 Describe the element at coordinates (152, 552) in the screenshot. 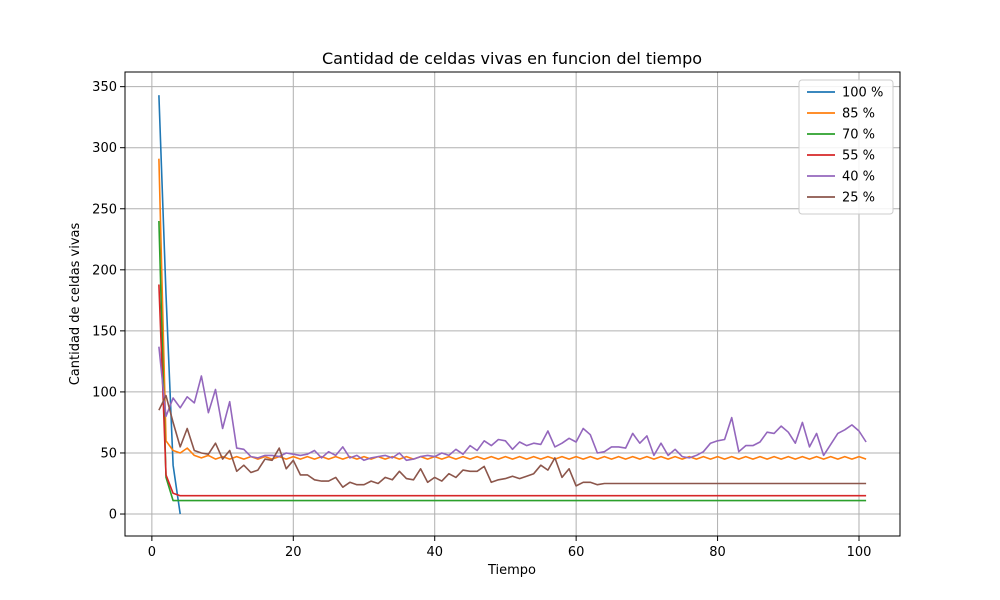

I see `x-tick-label: 0` at that location.